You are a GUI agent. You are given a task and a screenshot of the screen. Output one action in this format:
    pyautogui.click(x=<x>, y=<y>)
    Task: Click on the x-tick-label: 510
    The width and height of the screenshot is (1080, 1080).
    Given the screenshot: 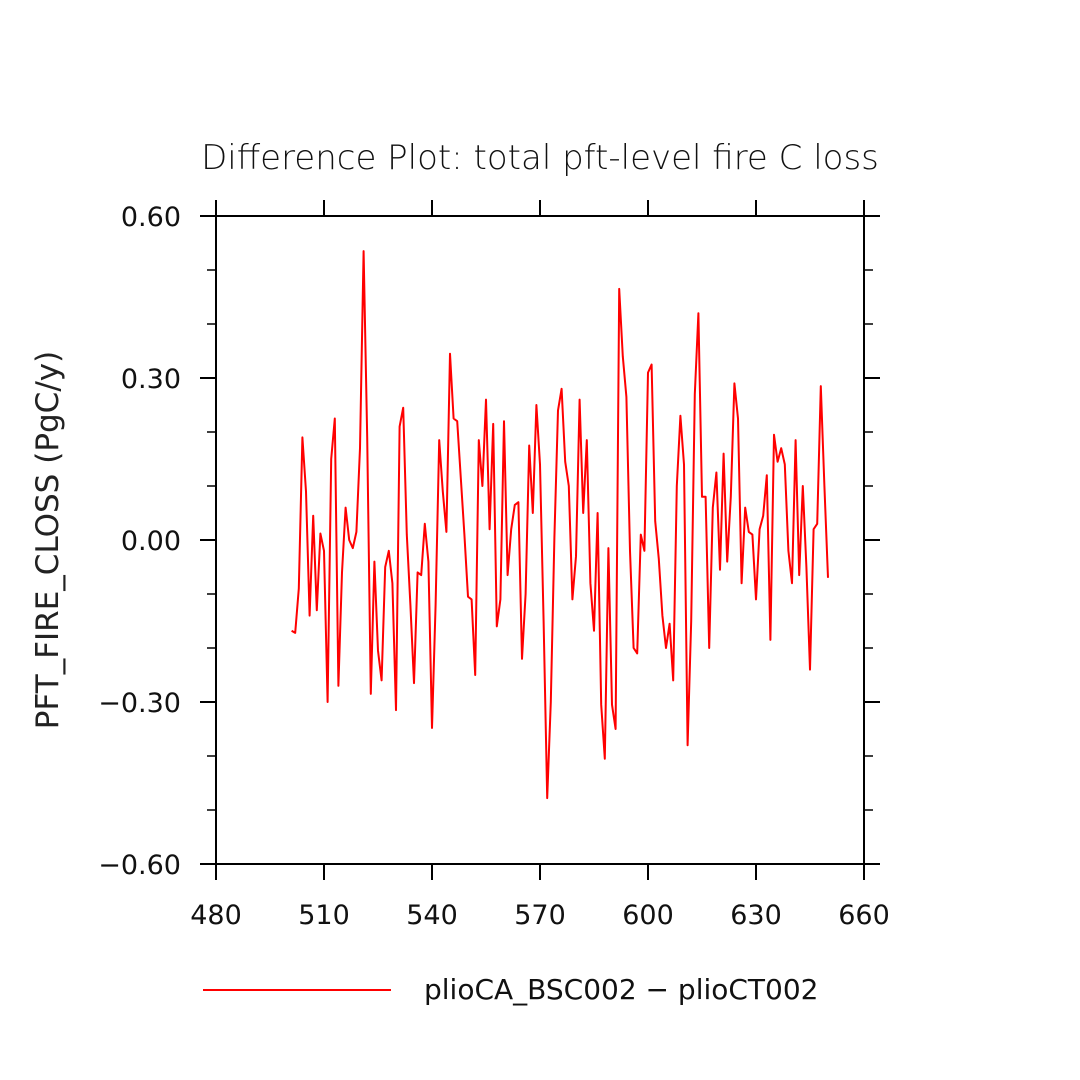 What is the action you would take?
    pyautogui.click(x=324, y=915)
    